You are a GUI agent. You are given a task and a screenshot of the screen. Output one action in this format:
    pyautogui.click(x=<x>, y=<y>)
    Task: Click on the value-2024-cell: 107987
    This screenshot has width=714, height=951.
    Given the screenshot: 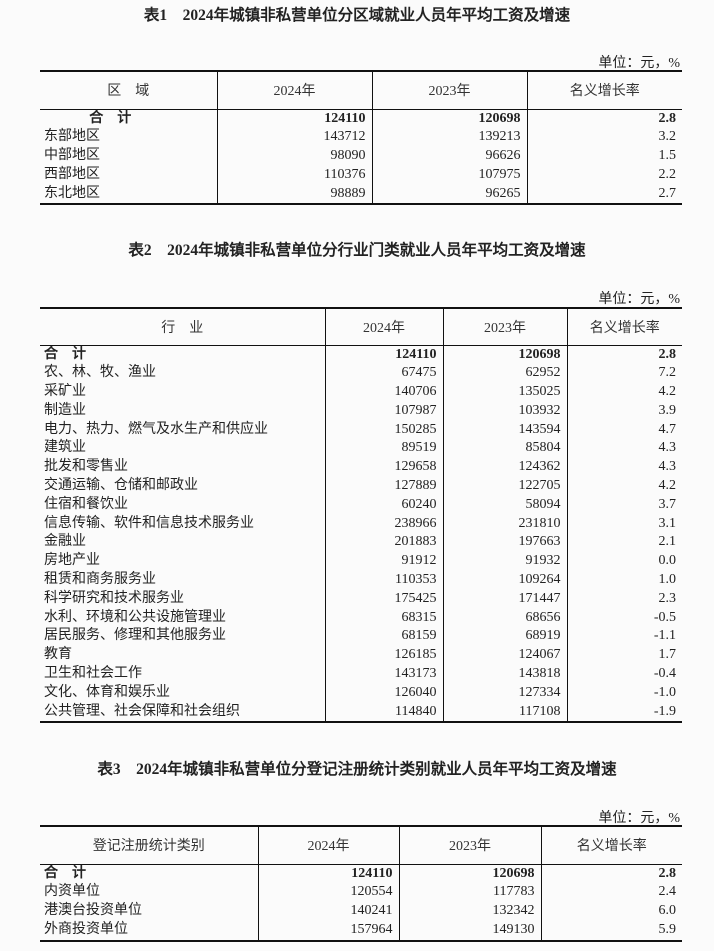 What is the action you would take?
    pyautogui.click(x=383, y=411)
    